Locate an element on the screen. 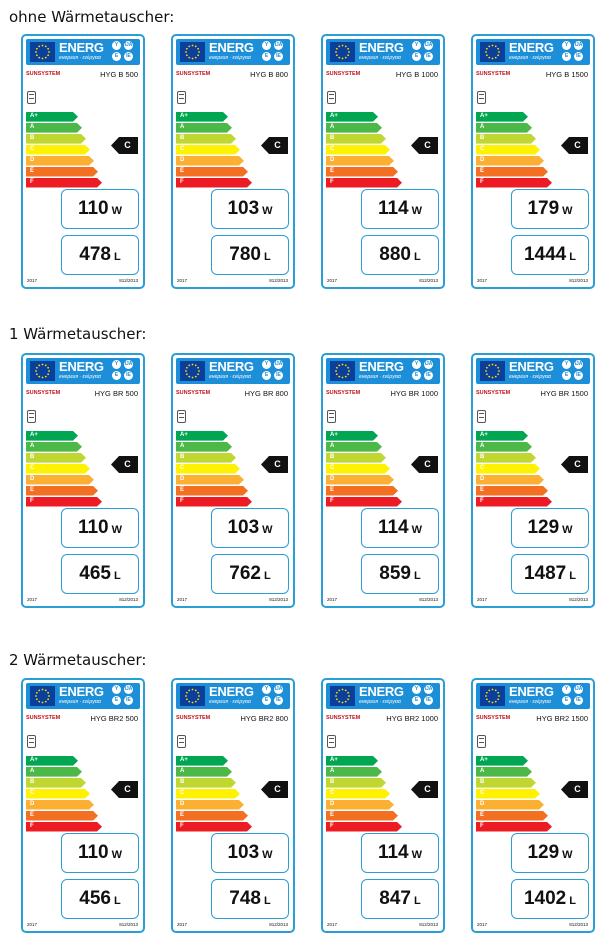 This screenshot has width=614, height=946. volume-value: 880 is located at coordinates (395, 254).